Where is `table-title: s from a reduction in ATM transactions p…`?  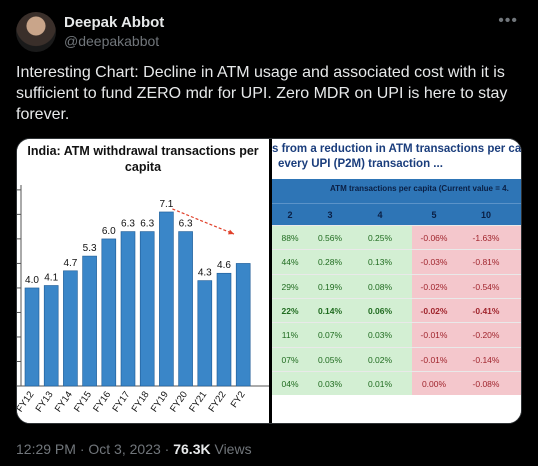
table-title: s from a reduction in ATM transactions p… is located at coordinates (397, 157).